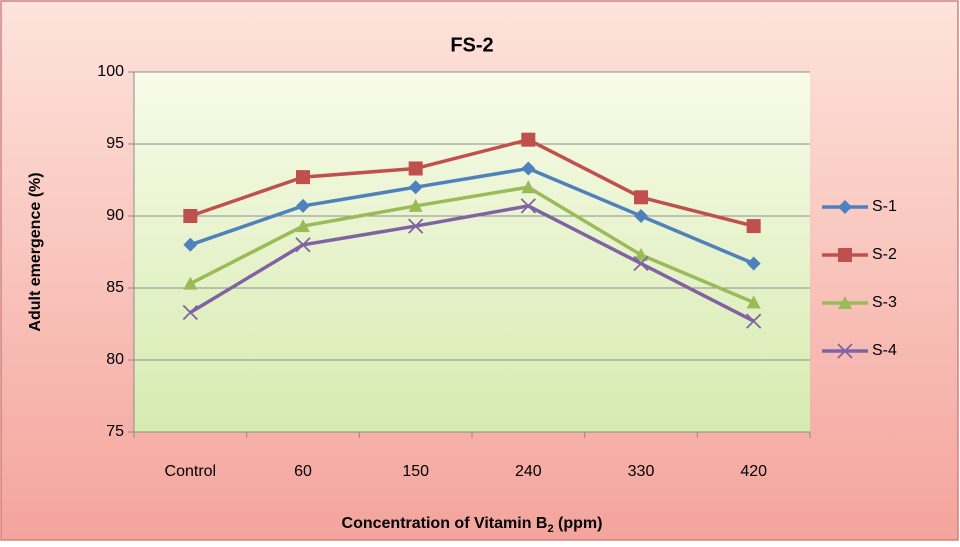  Describe the element at coordinates (303, 471) in the screenshot. I see `x-tick-label: 60` at that location.